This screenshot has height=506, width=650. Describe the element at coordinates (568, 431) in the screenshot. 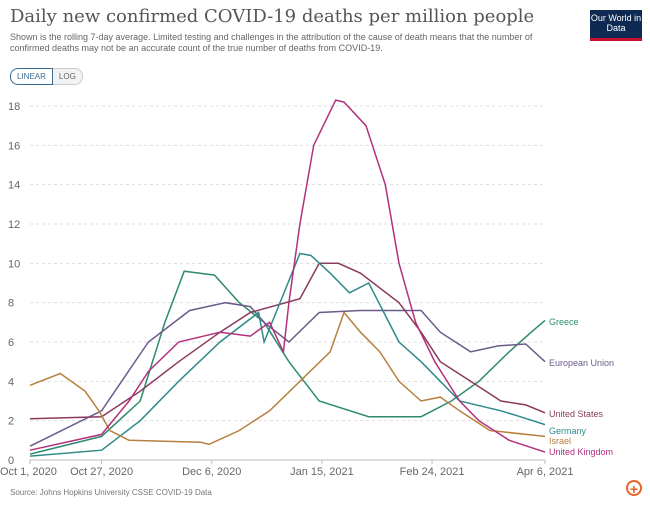

I see `series-label: Germany` at that location.